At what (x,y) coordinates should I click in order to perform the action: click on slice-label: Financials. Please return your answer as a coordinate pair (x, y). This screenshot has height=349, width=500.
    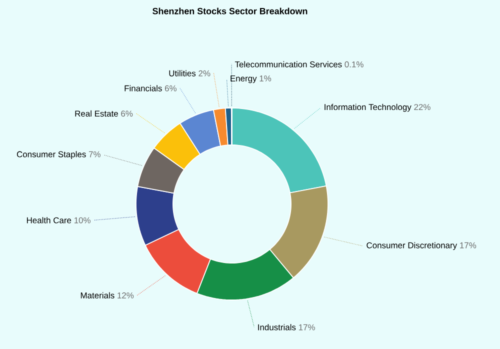
    Looking at the image, I should click on (143, 88).